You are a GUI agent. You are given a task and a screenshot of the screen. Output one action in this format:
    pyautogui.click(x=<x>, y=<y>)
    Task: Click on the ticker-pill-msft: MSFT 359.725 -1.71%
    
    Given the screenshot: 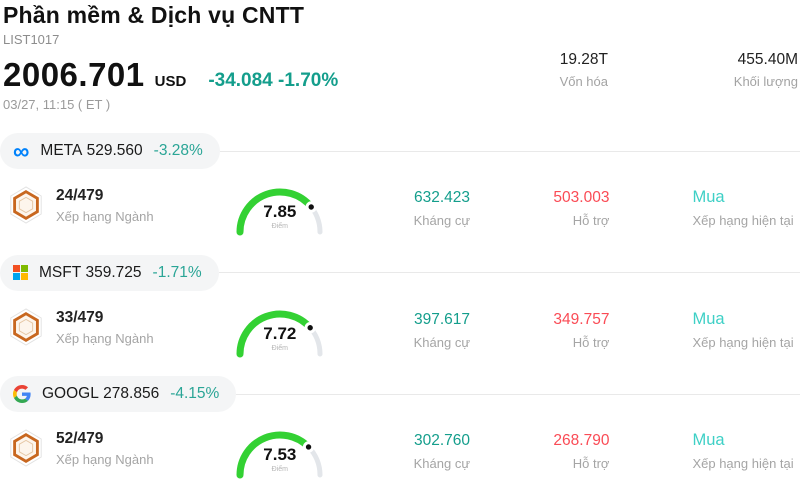 What is the action you would take?
    pyautogui.click(x=109, y=272)
    